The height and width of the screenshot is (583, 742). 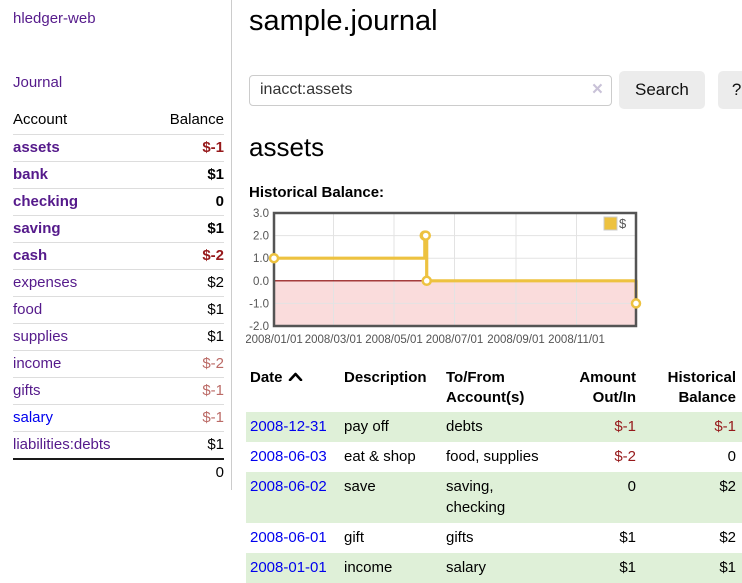 What do you see at coordinates (430, 90) in the screenshot?
I see `search-input` at bounding box center [430, 90].